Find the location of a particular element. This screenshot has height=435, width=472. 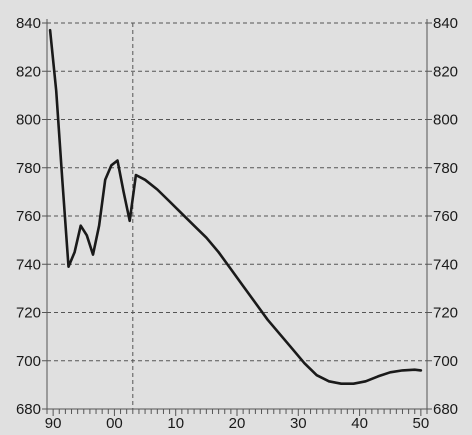

y-tick-label-right: 740 is located at coordinates (445, 264).